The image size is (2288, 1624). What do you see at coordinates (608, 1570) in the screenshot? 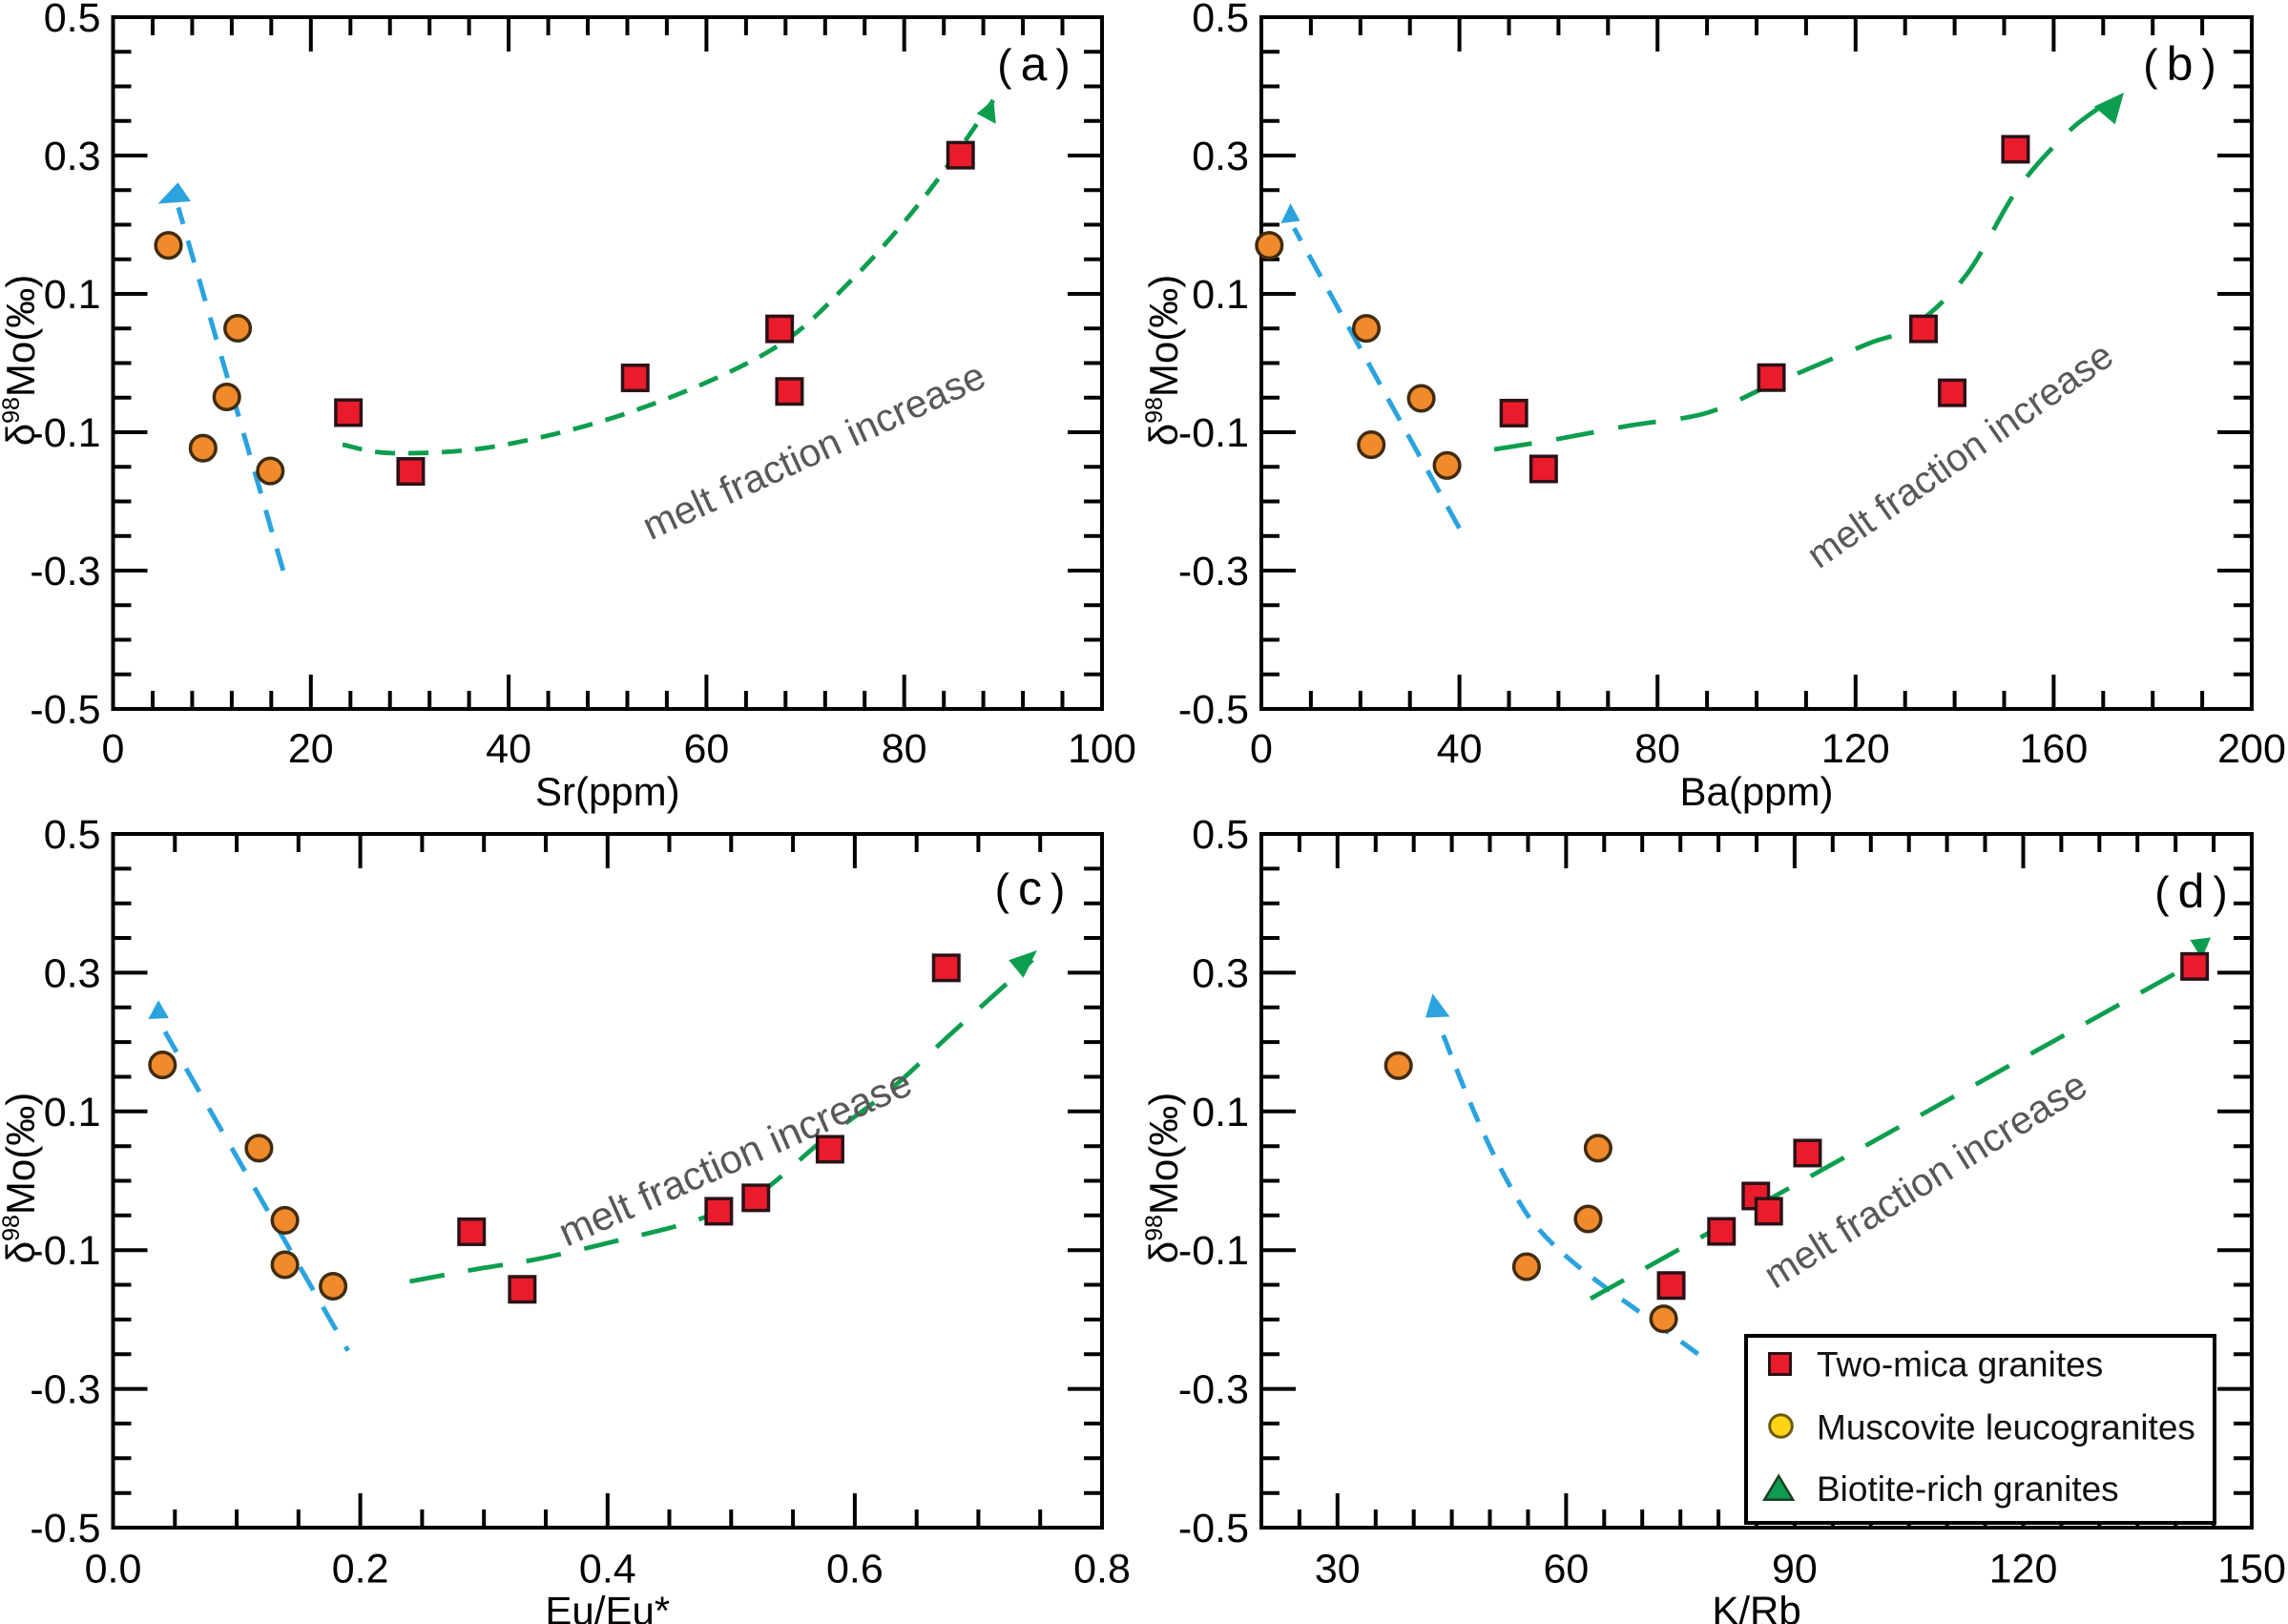
I see `svg-text: 0.4` at bounding box center [608, 1570].